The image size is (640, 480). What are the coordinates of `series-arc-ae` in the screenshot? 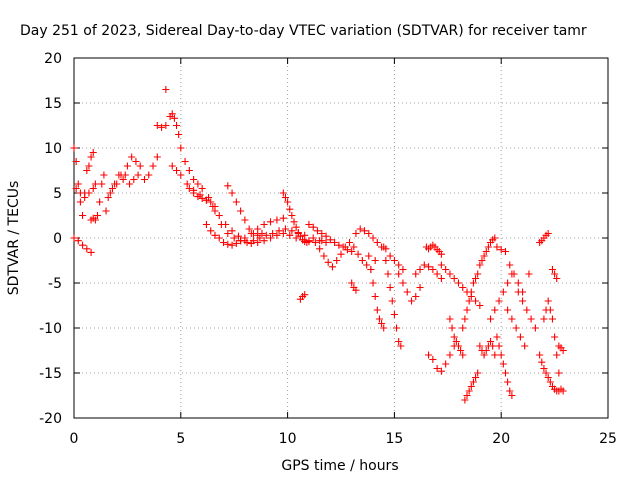 It's located at (487, 348).